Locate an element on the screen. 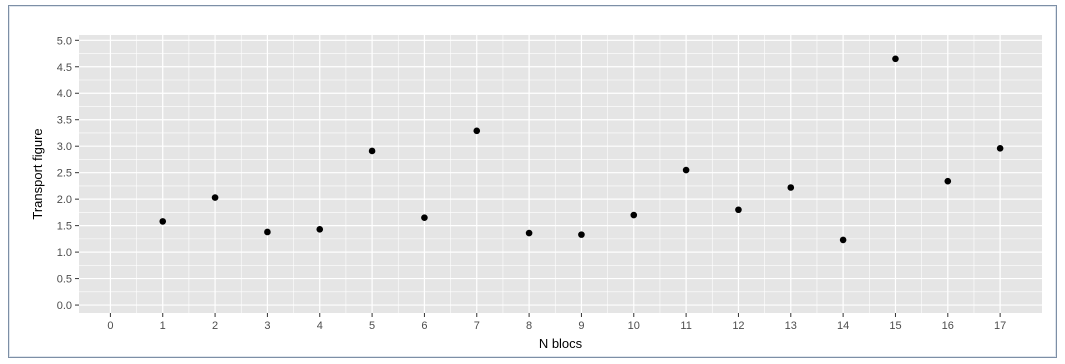 The height and width of the screenshot is (364, 1065). x-tick-label: 17 is located at coordinates (1000, 326).